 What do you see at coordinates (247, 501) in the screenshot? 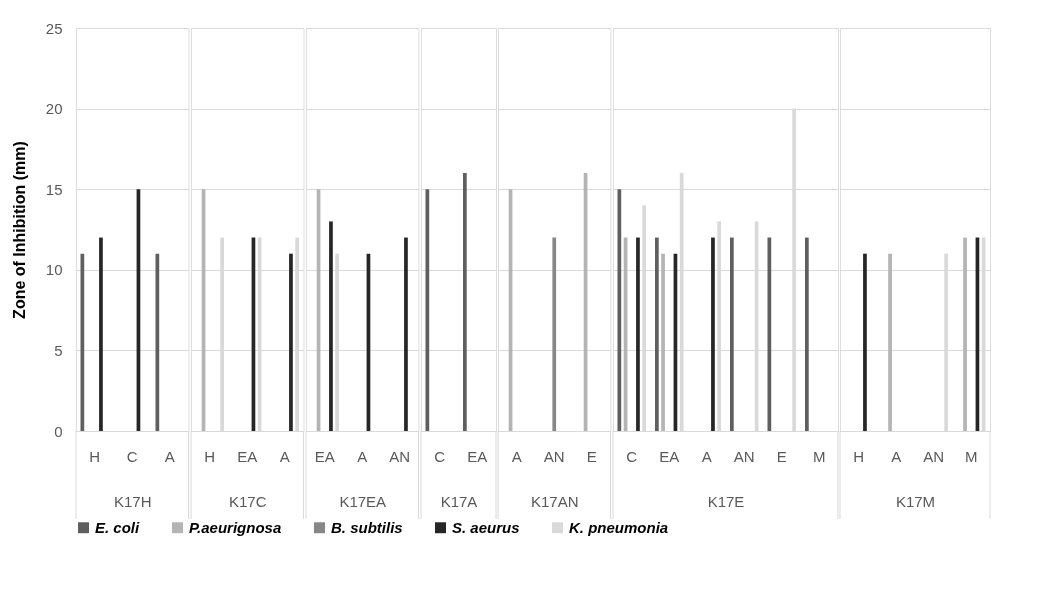
I see `x-axis-title: K17C` at bounding box center [247, 501].